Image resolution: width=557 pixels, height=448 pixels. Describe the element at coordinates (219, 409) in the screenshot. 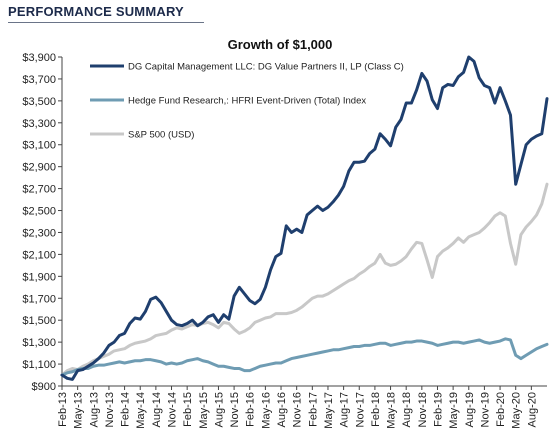

I see `x-tick-label: Aug-15` at that location.